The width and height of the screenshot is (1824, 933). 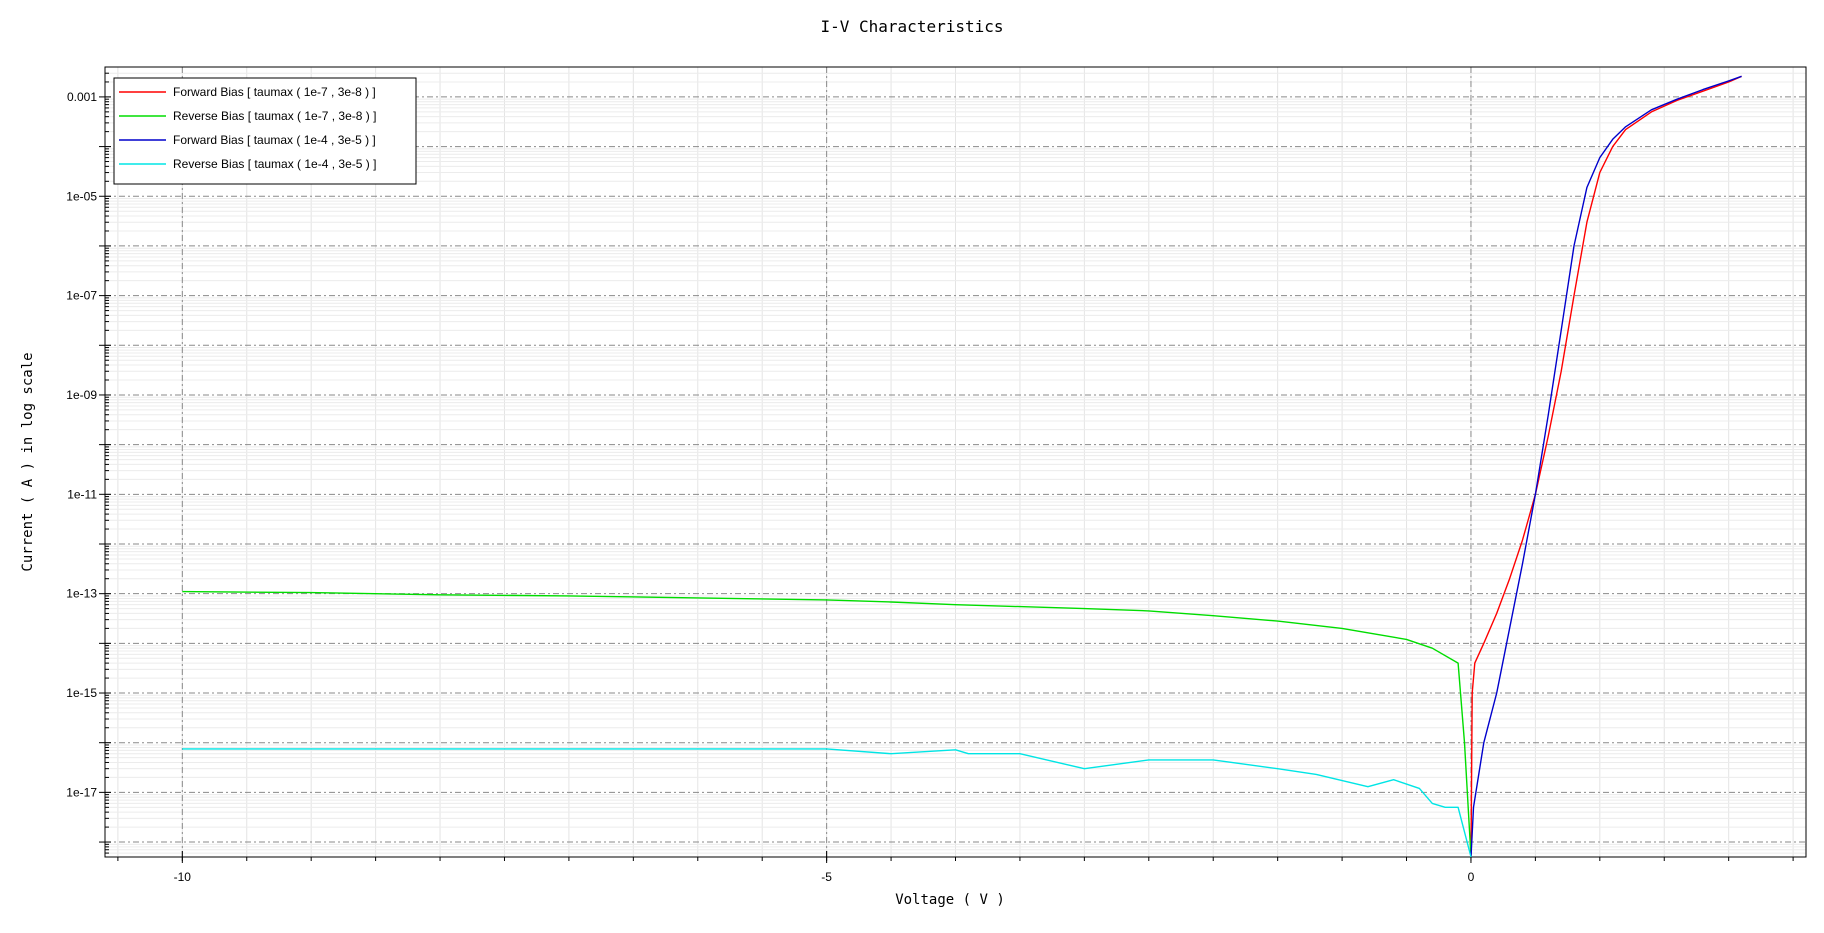 What do you see at coordinates (274, 140) in the screenshot?
I see `legend-label: Forward Bias [ taumax ( 1e-4 , 3e-5 ) ]` at bounding box center [274, 140].